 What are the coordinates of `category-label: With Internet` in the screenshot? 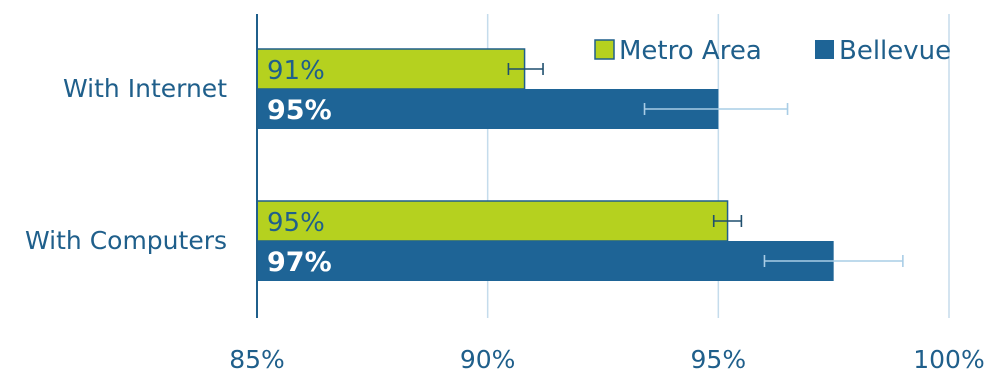 It's located at (145, 88).